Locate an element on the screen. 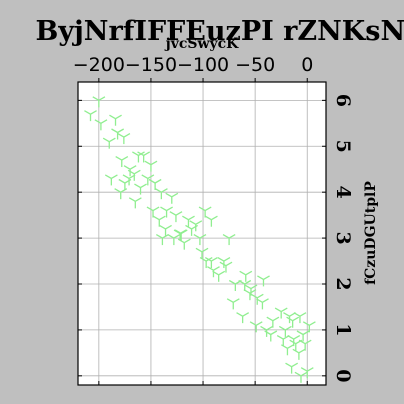  x-axis-label: jvcSwycK is located at coordinates (202, 44).